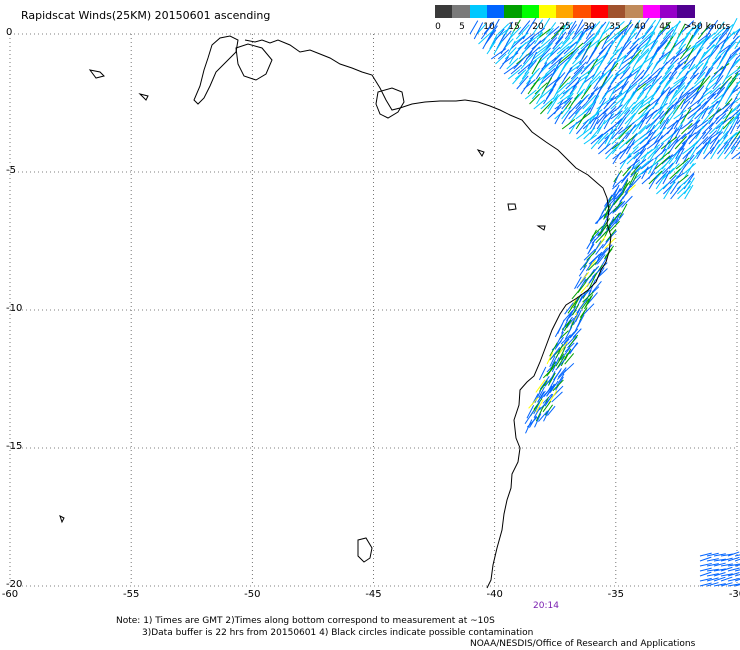  What do you see at coordinates (495, 11) in the screenshot?
I see `legend-swatch` at bounding box center [495, 11].